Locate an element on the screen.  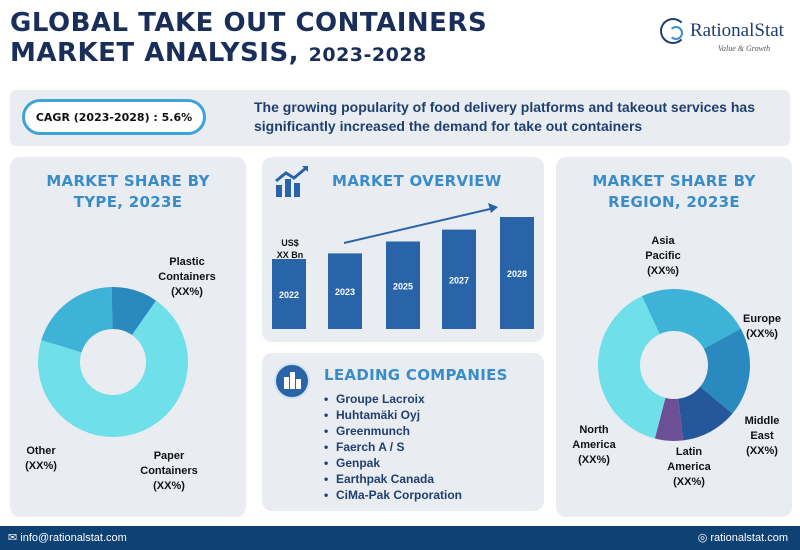
label-mea-line-3: (XX%) is located at coordinates (762, 451).